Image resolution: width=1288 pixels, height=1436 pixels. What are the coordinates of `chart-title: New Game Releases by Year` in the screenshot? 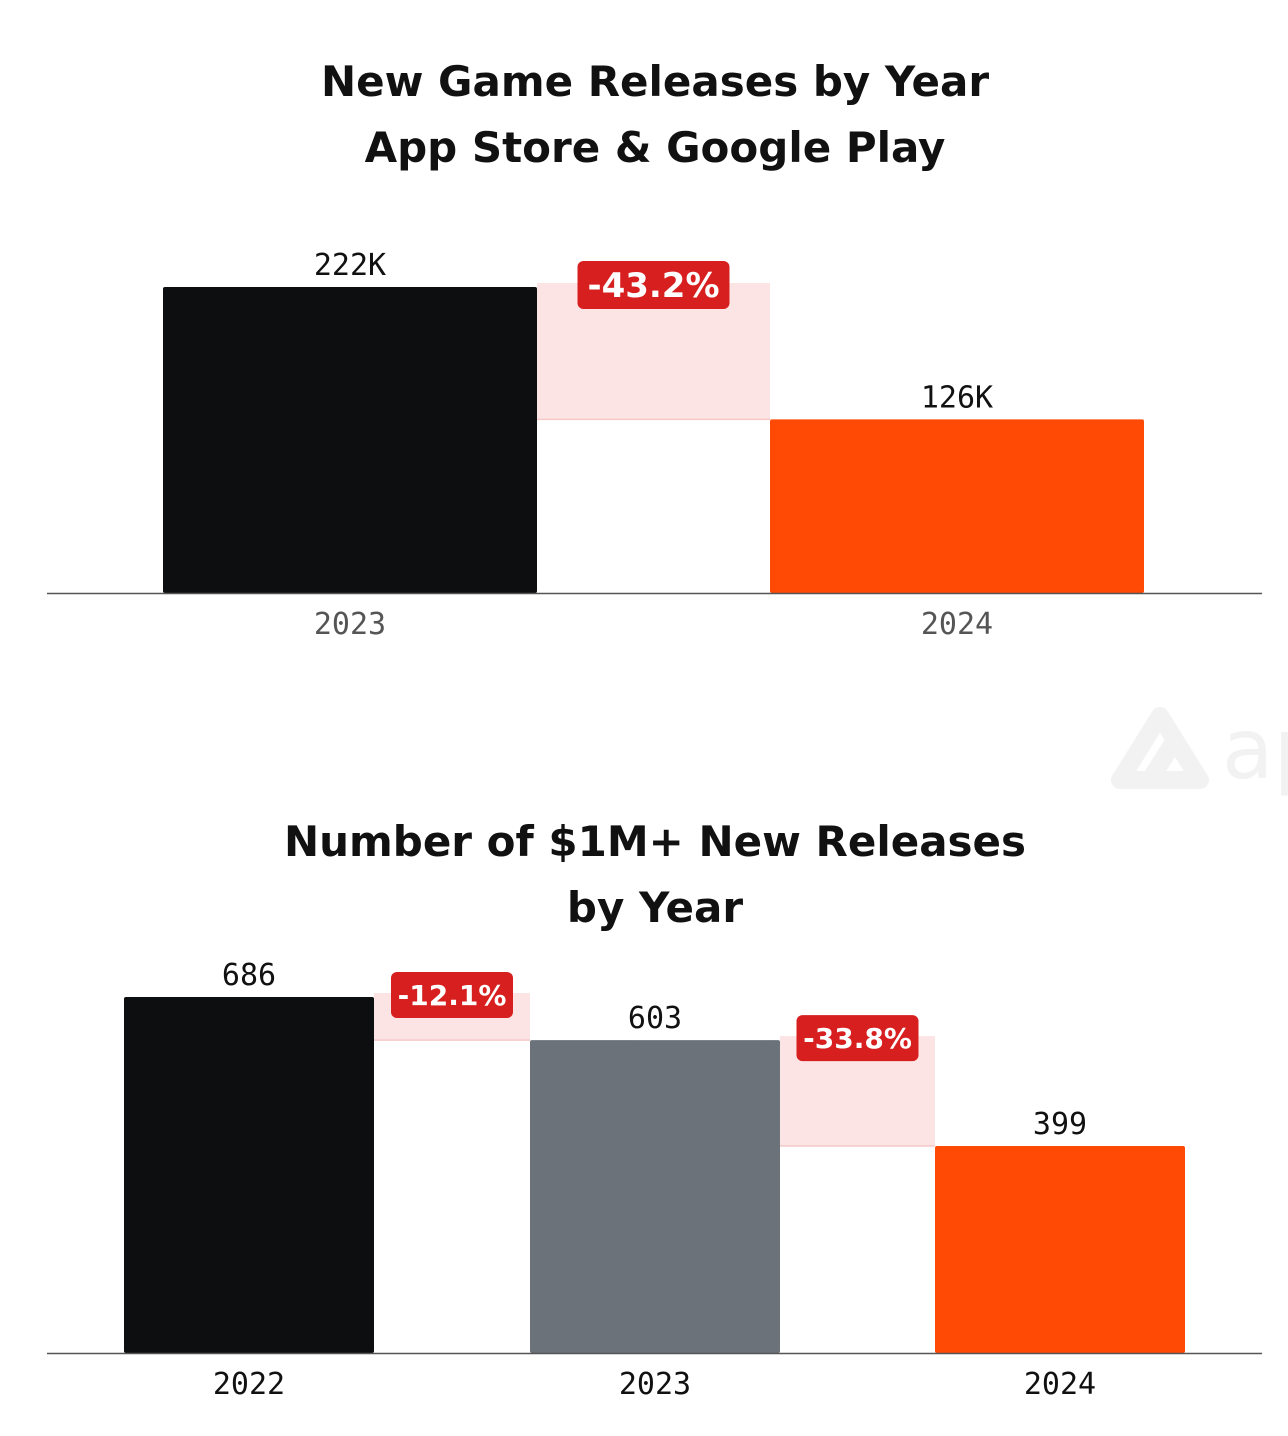 It's located at (655, 81).